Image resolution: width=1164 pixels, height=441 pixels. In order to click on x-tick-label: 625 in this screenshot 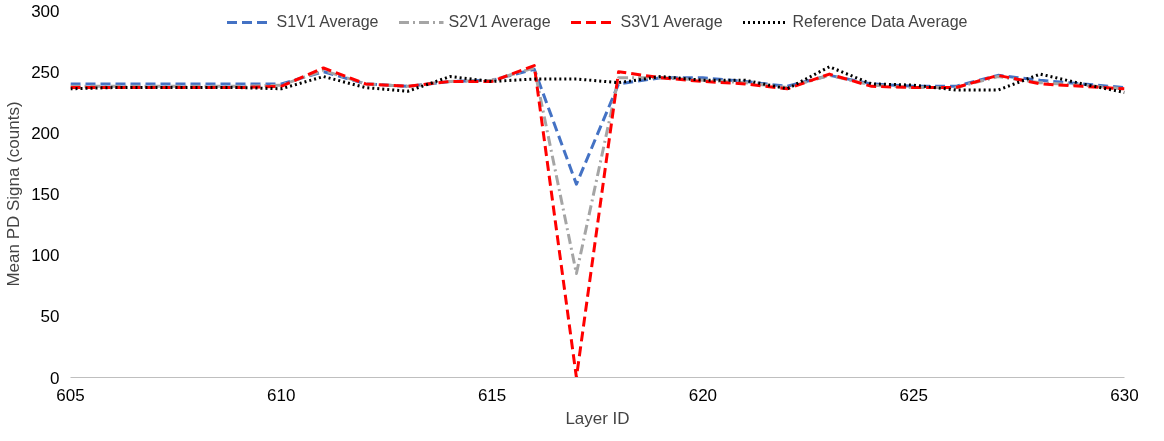, I will do `click(913, 395)`.